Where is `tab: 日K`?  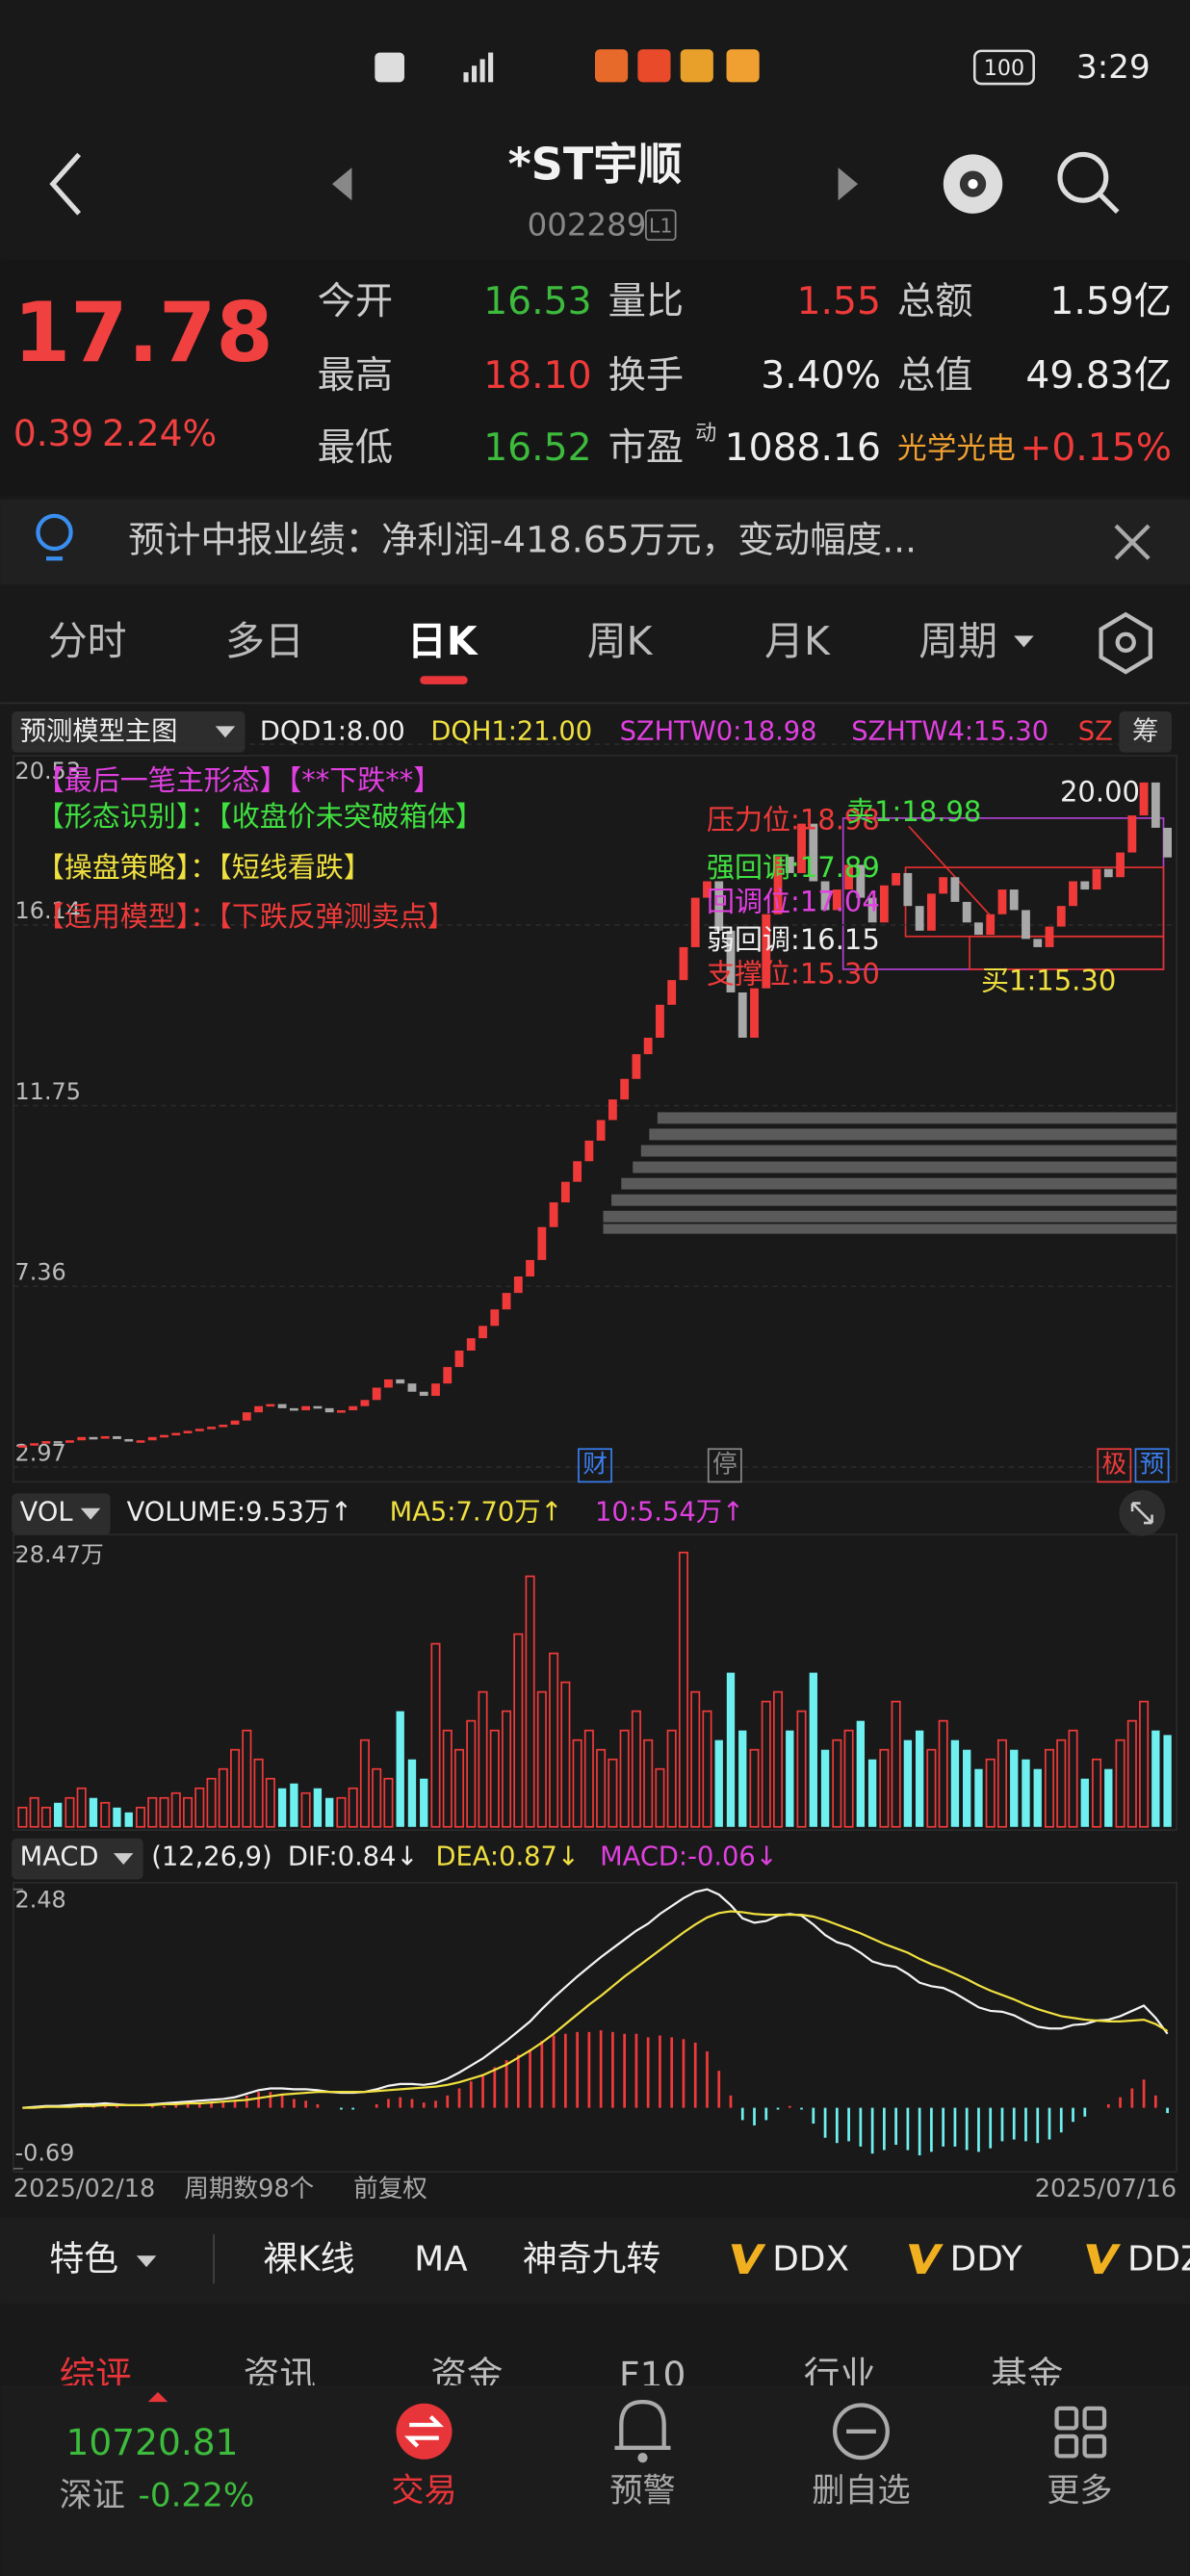 tab: 日K is located at coordinates (443, 641).